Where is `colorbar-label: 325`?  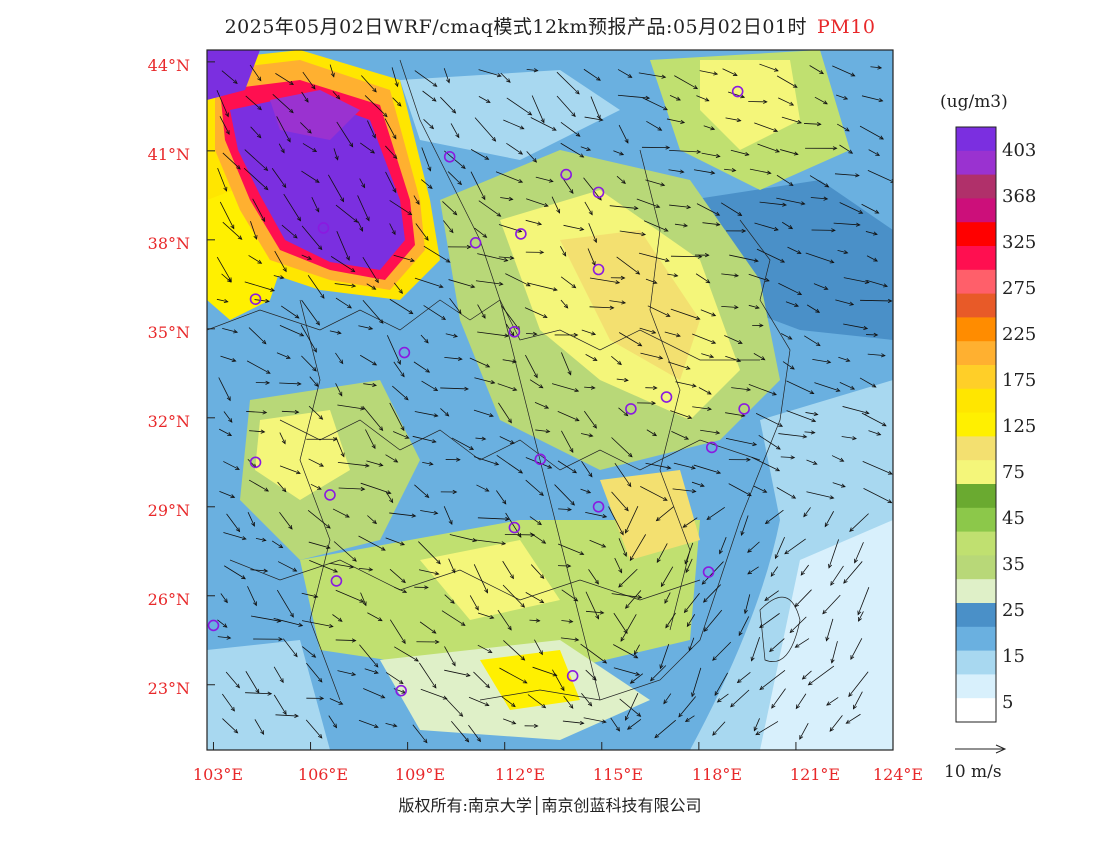 colorbar-label: 325 is located at coordinates (1019, 242).